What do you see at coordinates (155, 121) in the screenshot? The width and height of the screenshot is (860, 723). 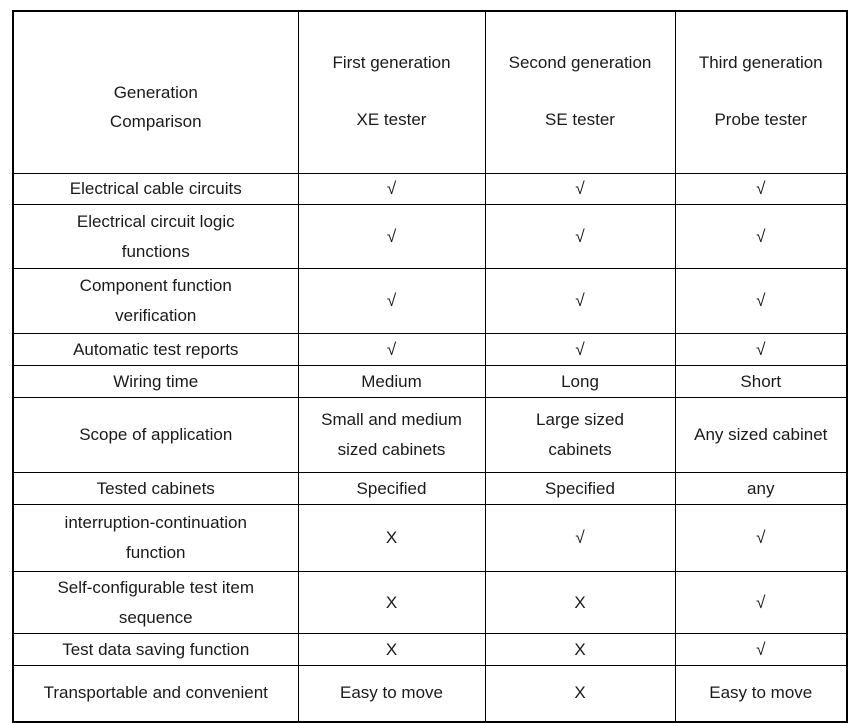 I see `corner-label-line2: Comparison` at bounding box center [155, 121].